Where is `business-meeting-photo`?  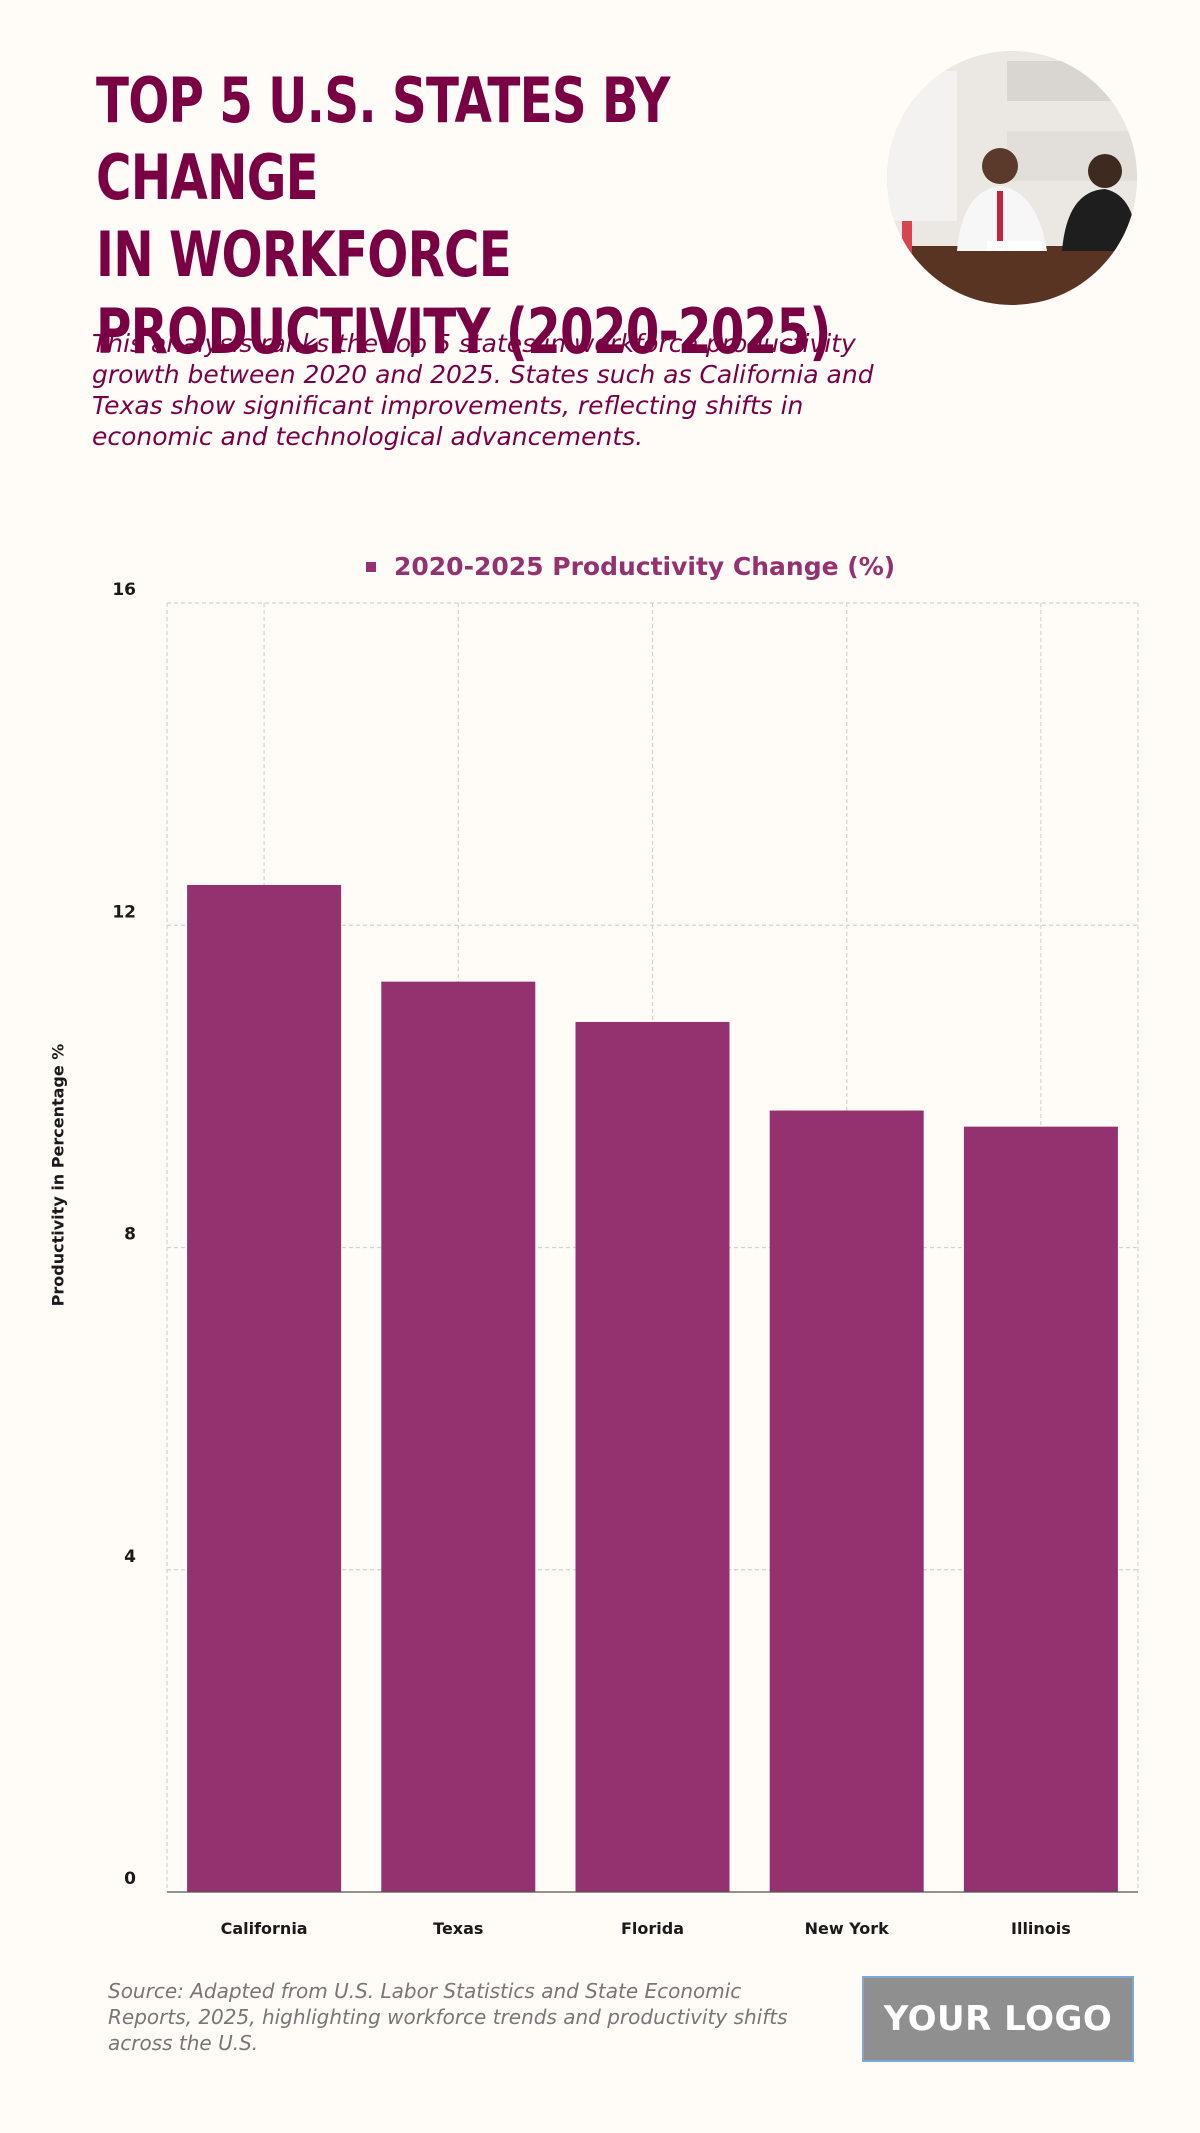
business-meeting-photo is located at coordinates (1012, 178).